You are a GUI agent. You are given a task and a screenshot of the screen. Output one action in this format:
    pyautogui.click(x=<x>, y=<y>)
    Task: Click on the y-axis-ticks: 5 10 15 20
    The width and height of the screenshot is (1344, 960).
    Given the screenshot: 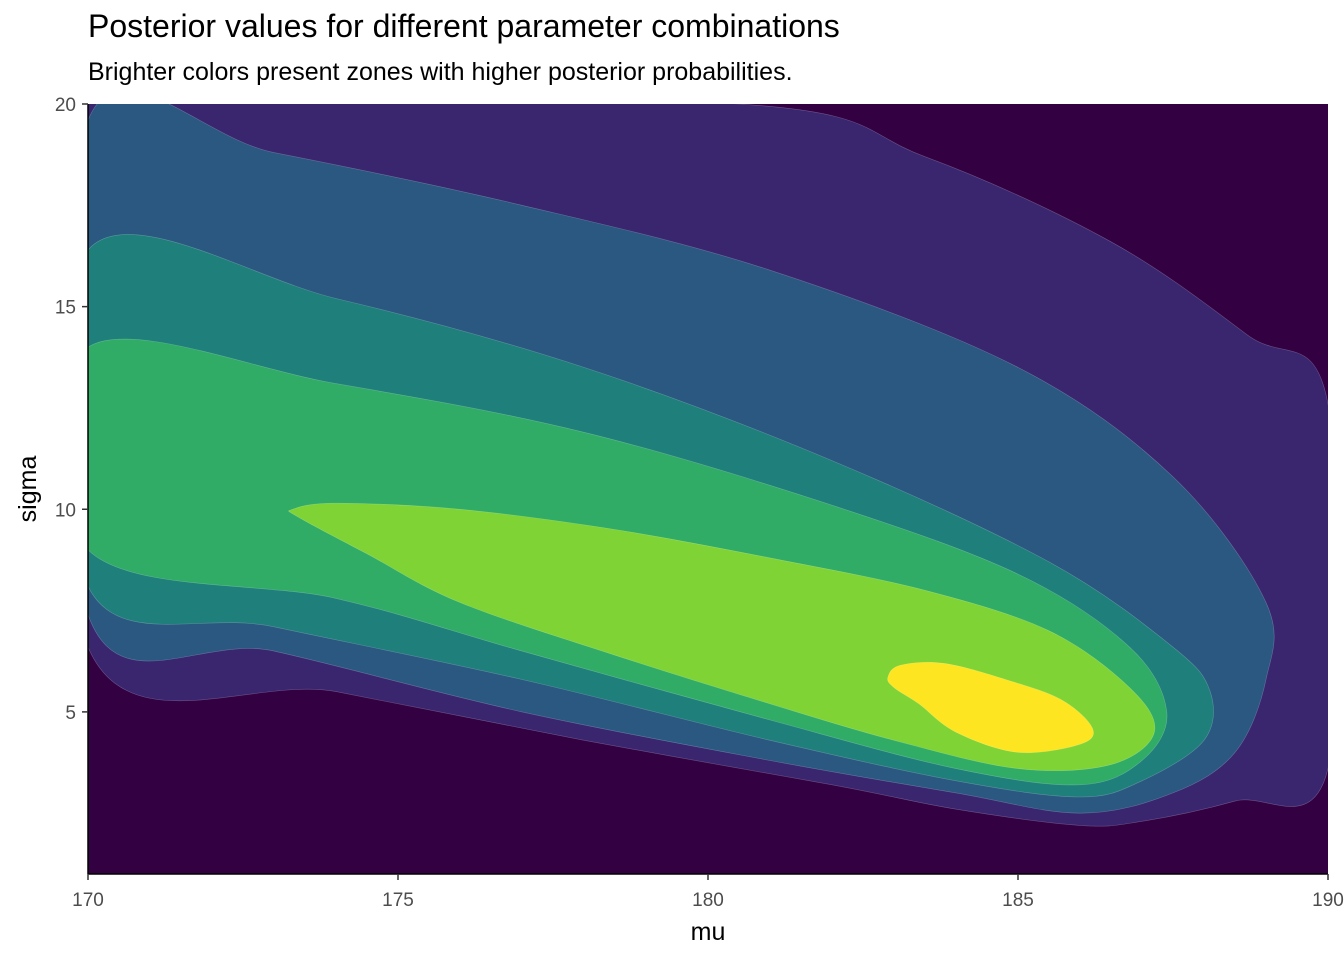 What is the action you would take?
    pyautogui.click(x=71, y=409)
    